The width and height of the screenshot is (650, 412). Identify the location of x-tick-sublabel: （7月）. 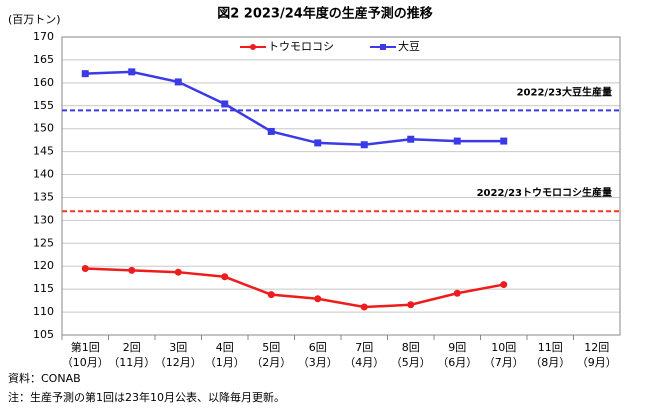
(504, 362).